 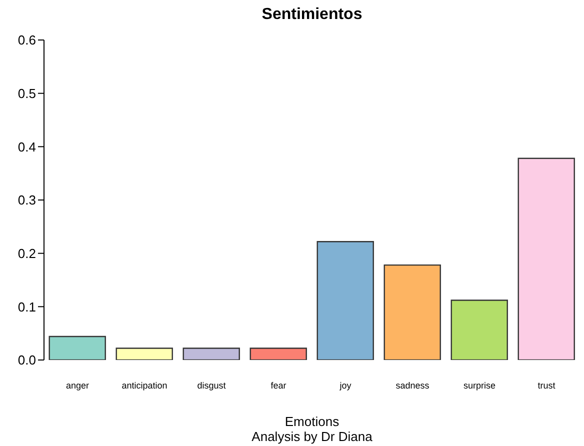 I want to click on text: Analysis by Dr Diana, so click(x=312, y=436).